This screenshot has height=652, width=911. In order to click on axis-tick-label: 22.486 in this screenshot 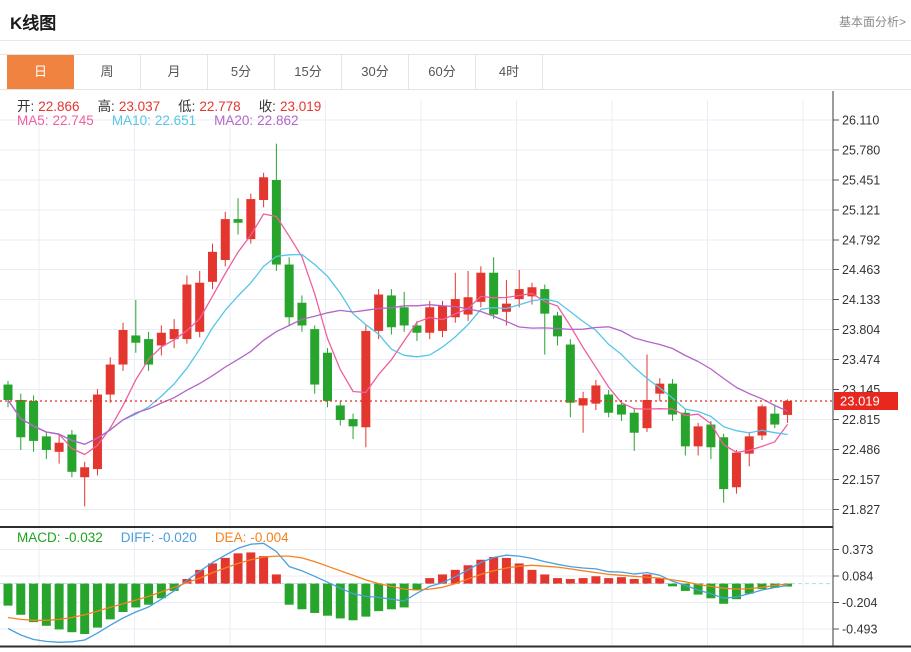, I will do `click(861, 450)`.